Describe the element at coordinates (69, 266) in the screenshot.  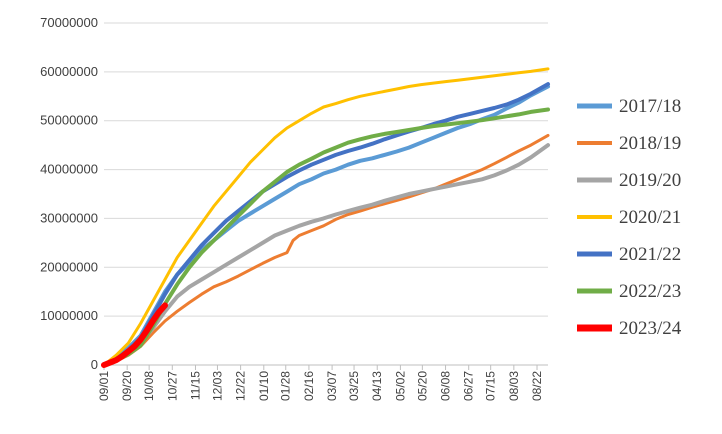
I see `y-tick-label: 20000000` at that location.